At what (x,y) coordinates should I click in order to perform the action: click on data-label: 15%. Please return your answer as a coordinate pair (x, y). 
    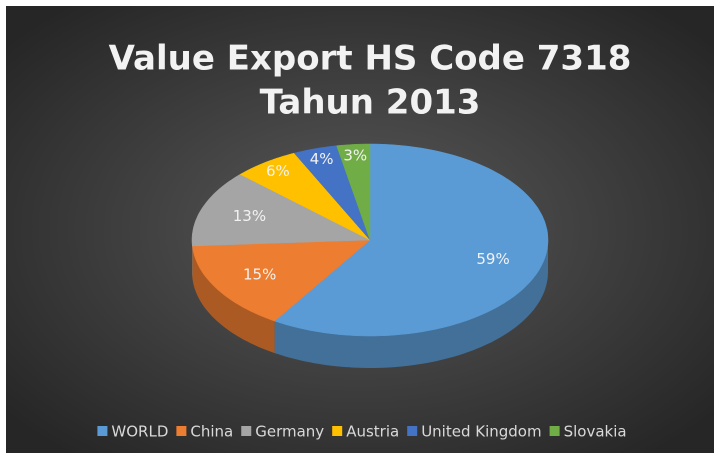
    Looking at the image, I should click on (259, 275).